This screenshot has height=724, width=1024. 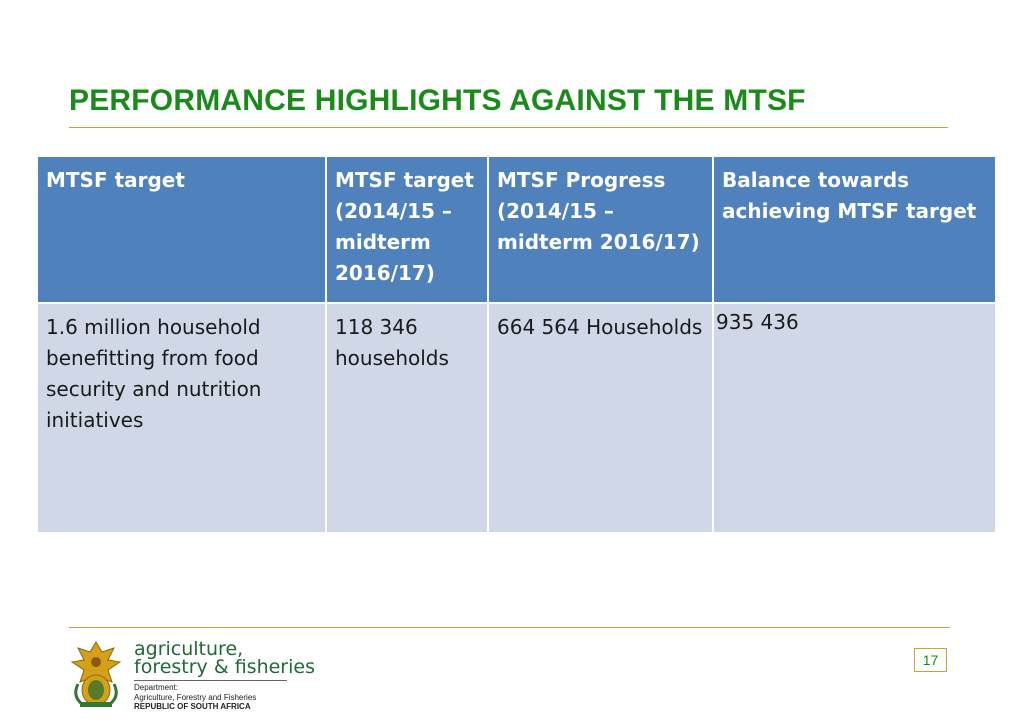 What do you see at coordinates (156, 687) in the screenshot?
I see `department-label: Department:` at bounding box center [156, 687].